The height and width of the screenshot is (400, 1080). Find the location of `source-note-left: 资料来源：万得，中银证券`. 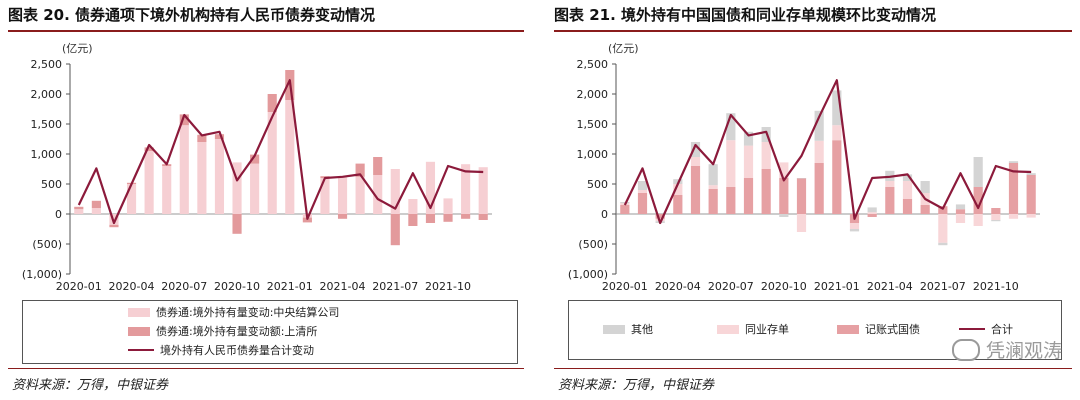

source-note-left: 资料来源：万得，中银证券 is located at coordinates (90, 385).